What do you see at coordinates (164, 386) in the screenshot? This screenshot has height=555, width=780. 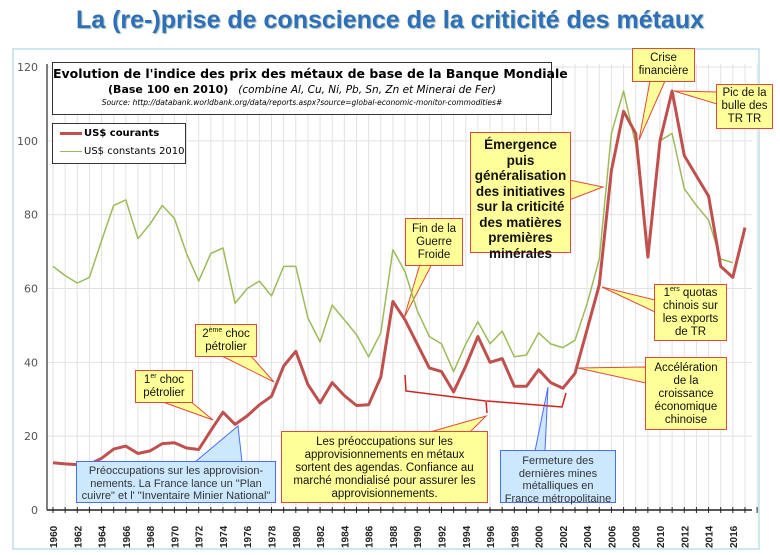 I see `callout-choc1: 1er choc pétrolier` at bounding box center [164, 386].